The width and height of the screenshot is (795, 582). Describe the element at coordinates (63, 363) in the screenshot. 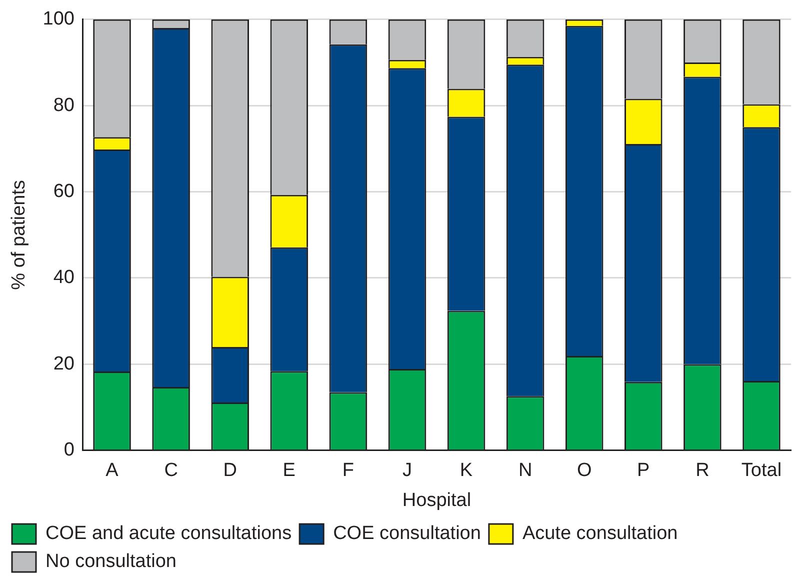

I see `y-tick-label: 20` at that location.